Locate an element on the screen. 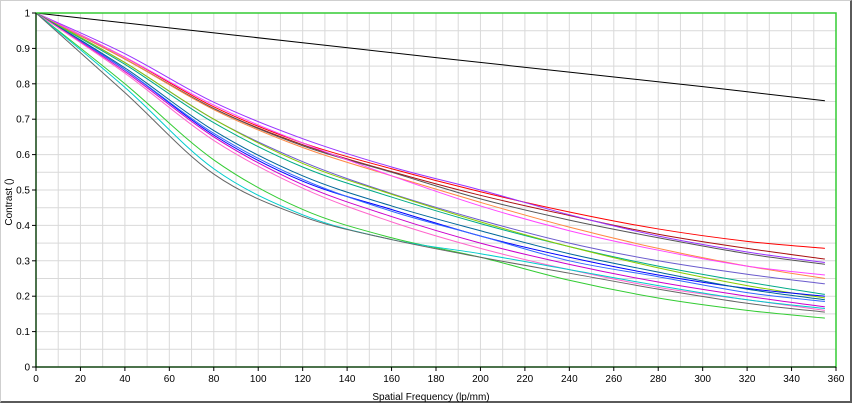 The height and width of the screenshot is (403, 852). x-tick-label: 140 is located at coordinates (347, 379).